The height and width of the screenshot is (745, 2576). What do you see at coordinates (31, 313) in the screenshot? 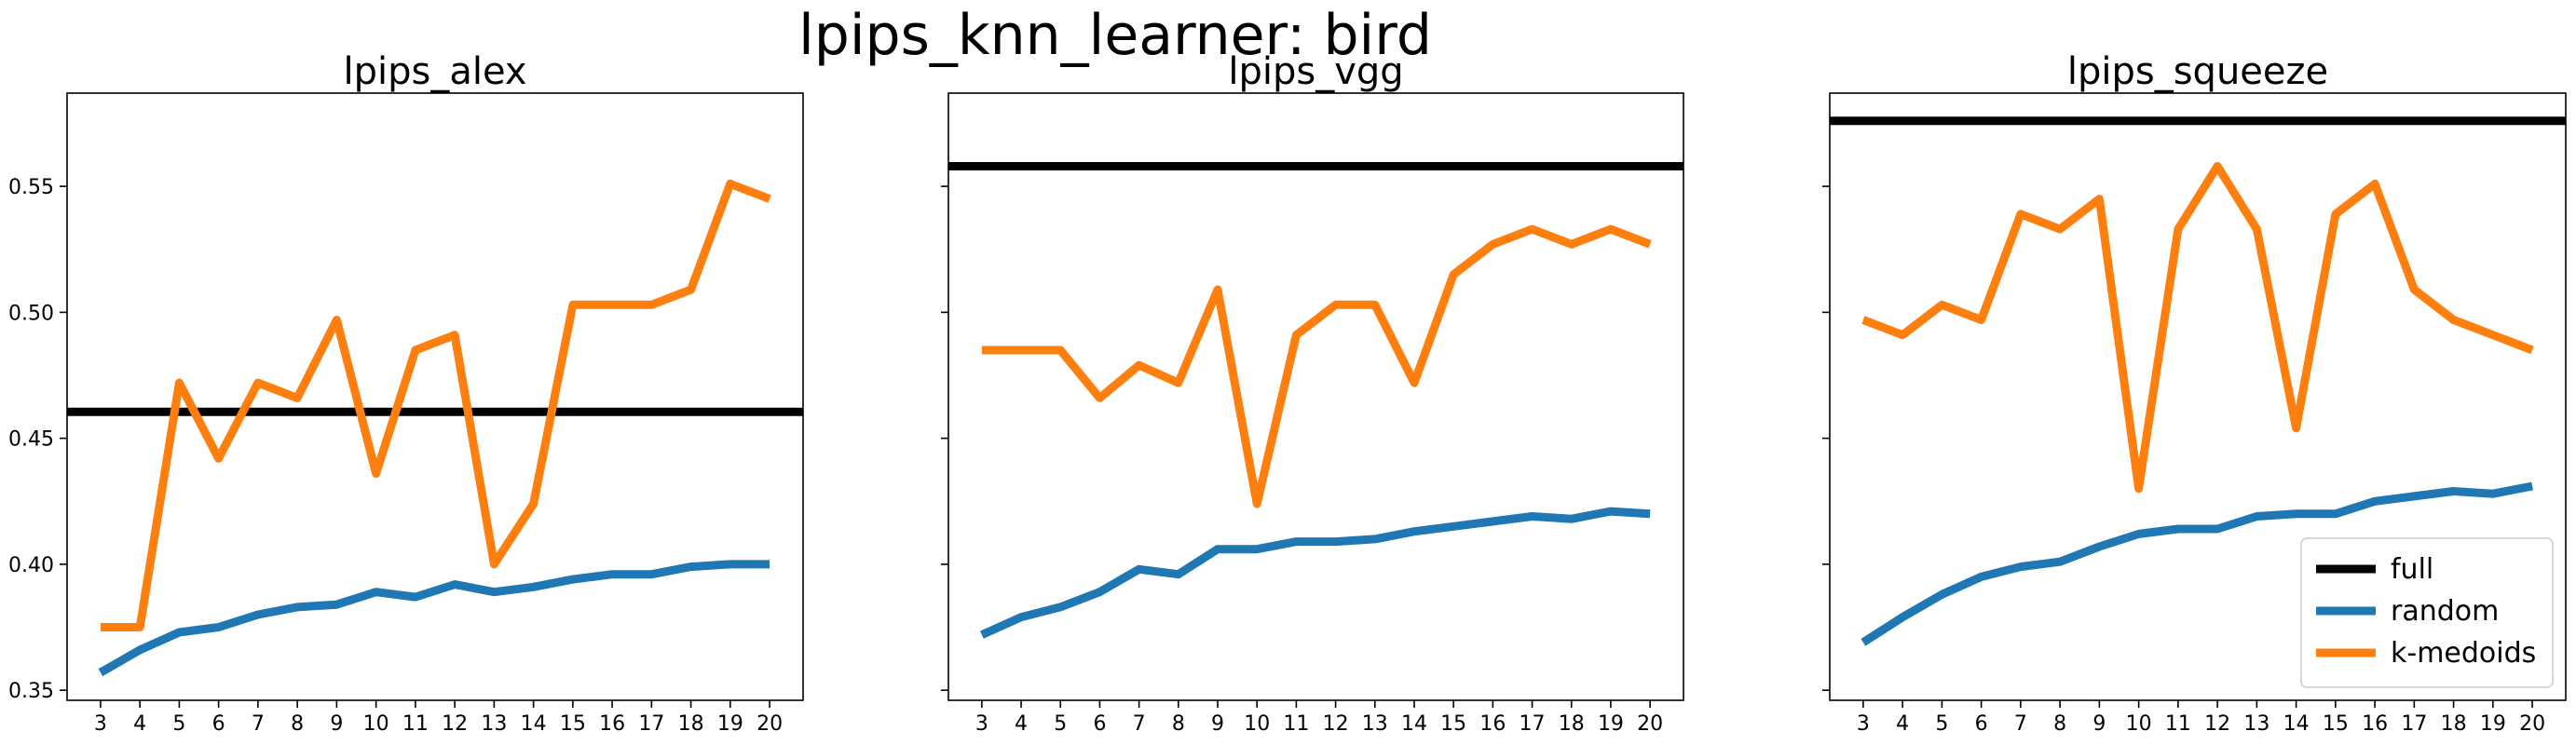
I see `y-tick-label: 0.50` at bounding box center [31, 313].